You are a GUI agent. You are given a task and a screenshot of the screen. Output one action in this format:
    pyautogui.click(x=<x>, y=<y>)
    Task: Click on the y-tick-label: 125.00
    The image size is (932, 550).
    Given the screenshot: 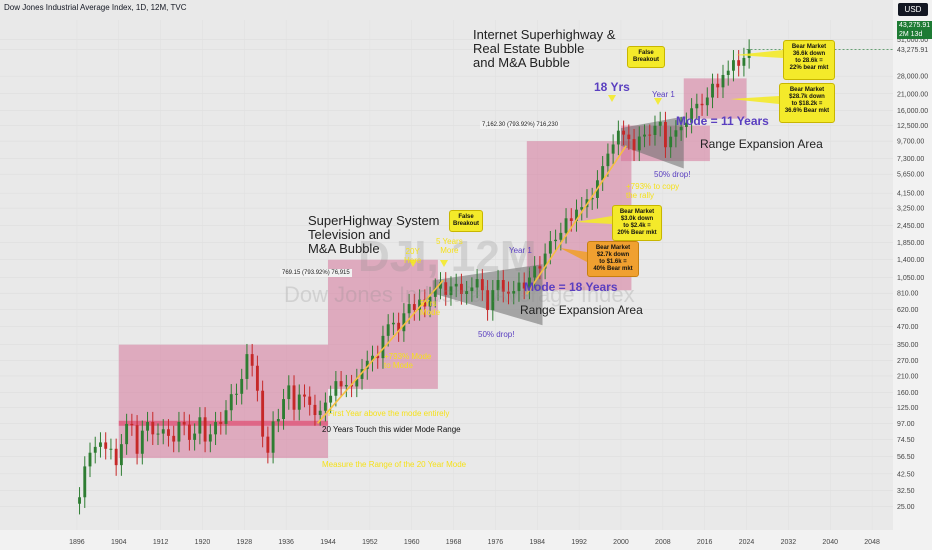 What is the action you would take?
    pyautogui.click(x=908, y=408)
    